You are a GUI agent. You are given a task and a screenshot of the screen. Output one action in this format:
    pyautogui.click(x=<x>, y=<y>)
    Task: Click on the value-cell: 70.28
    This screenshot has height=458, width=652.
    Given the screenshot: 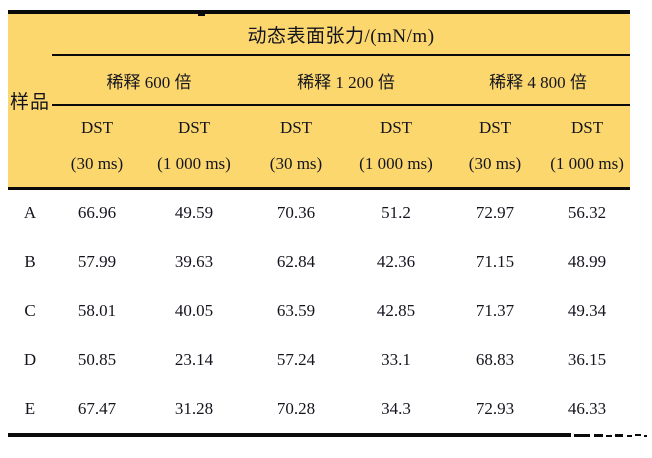 What is the action you would take?
    pyautogui.click(x=296, y=408)
    